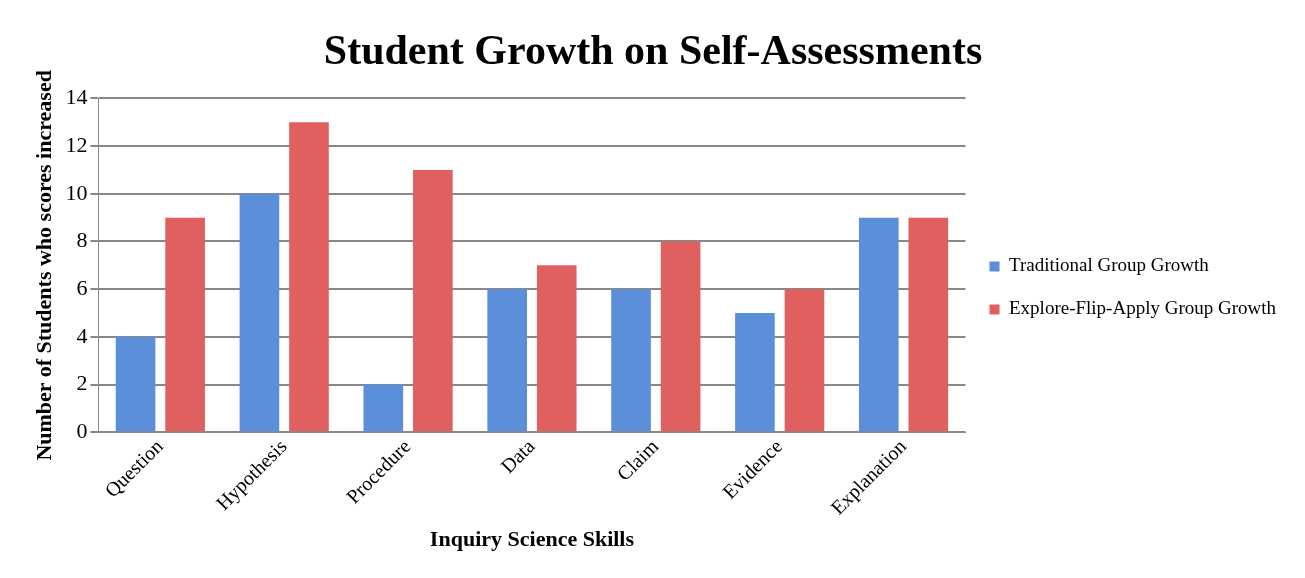 The image size is (1305, 578). Describe the element at coordinates (1109, 265) in the screenshot. I see `legend-label: Traditional Group Growth` at that location.